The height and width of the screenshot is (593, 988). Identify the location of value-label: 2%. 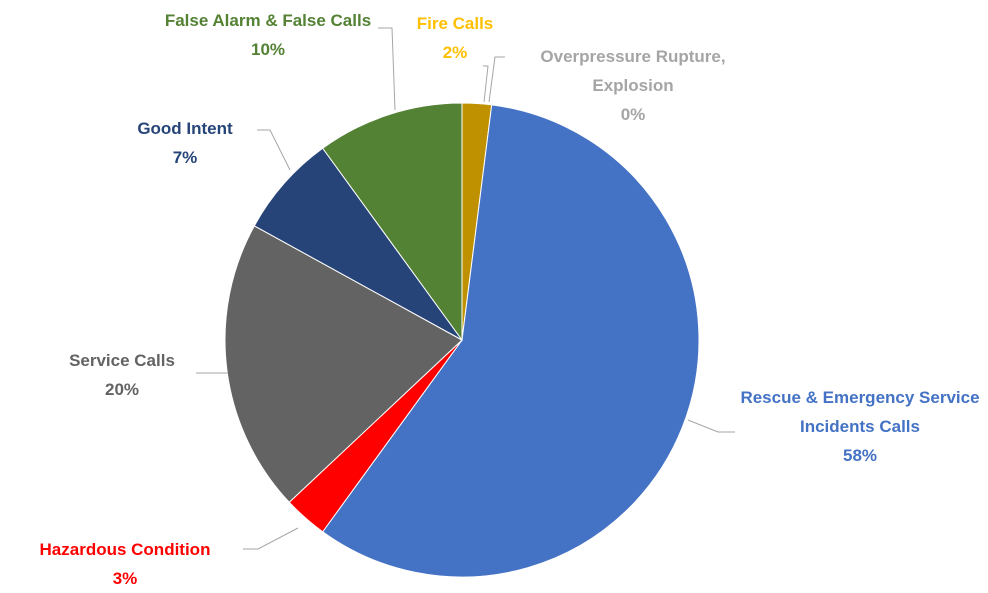
(455, 52).